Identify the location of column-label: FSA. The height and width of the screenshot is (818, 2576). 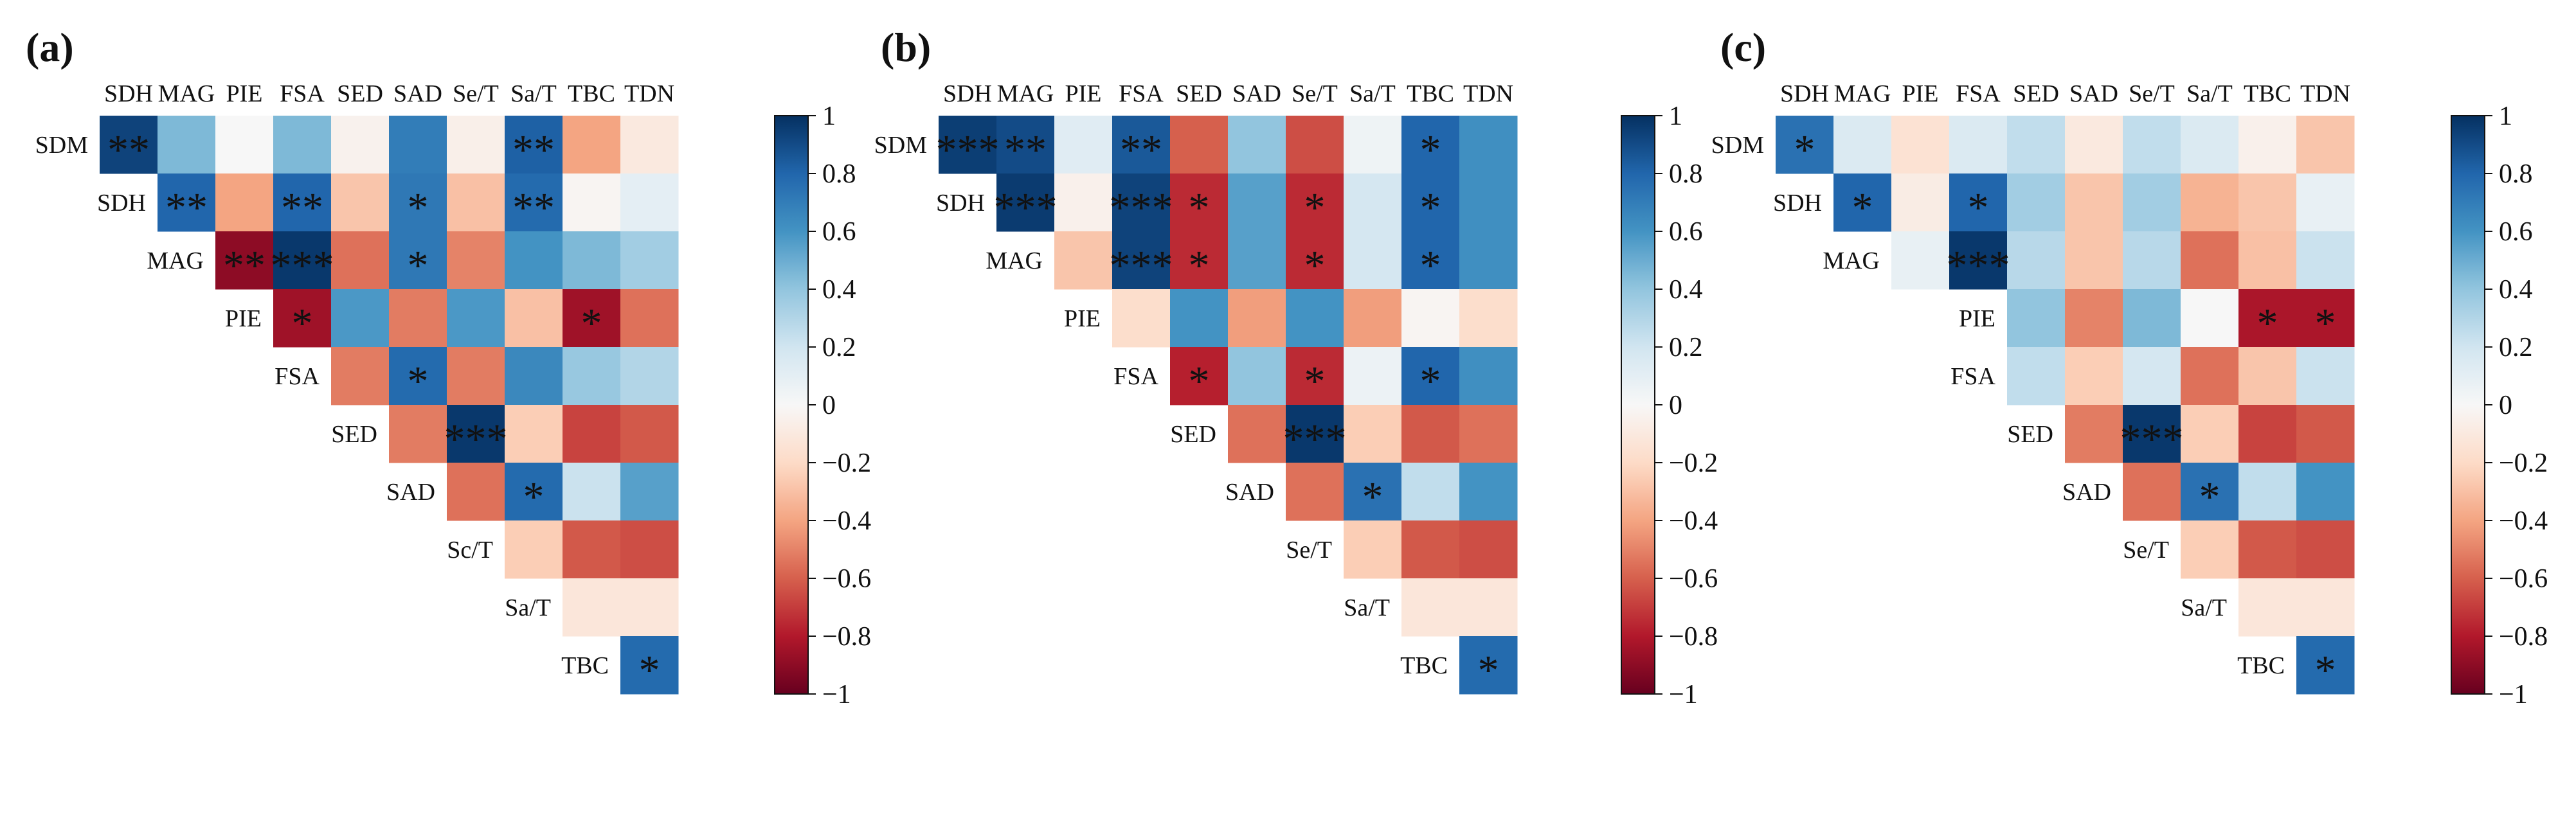
(302, 93).